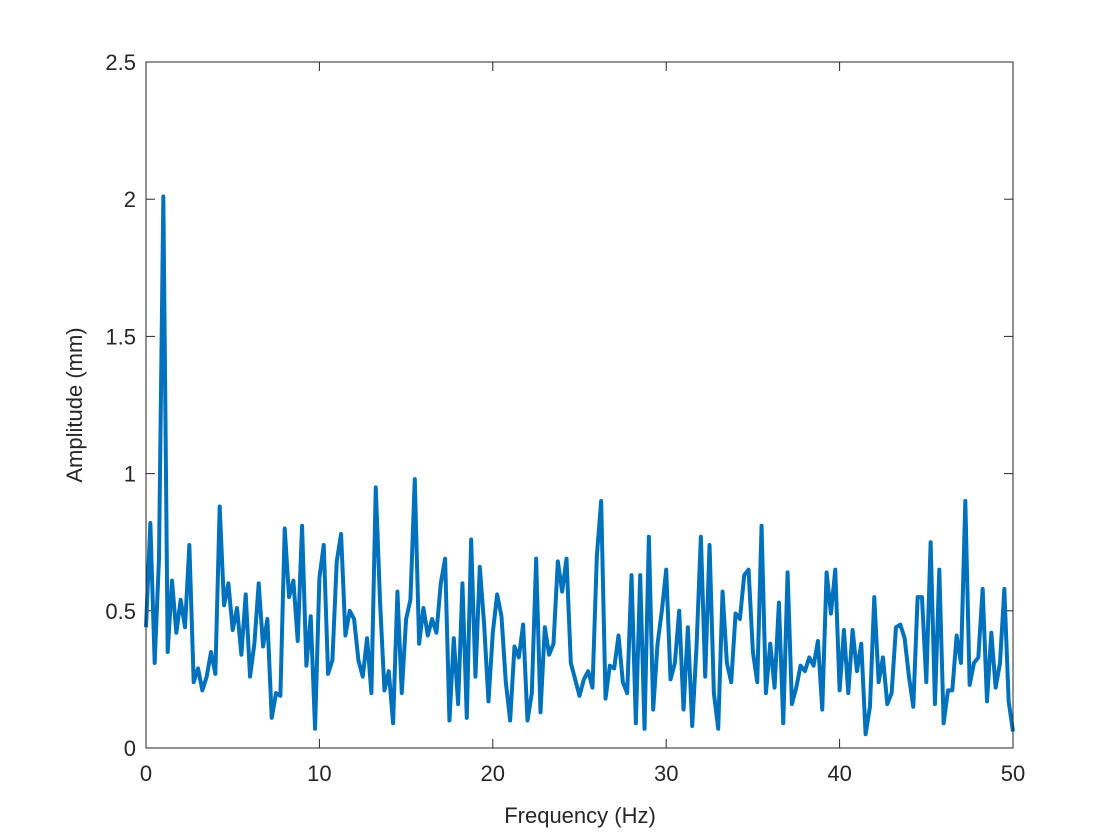 This screenshot has width=1120, height=840. What do you see at coordinates (130, 748) in the screenshot?
I see `y-tick-label: 0` at bounding box center [130, 748].